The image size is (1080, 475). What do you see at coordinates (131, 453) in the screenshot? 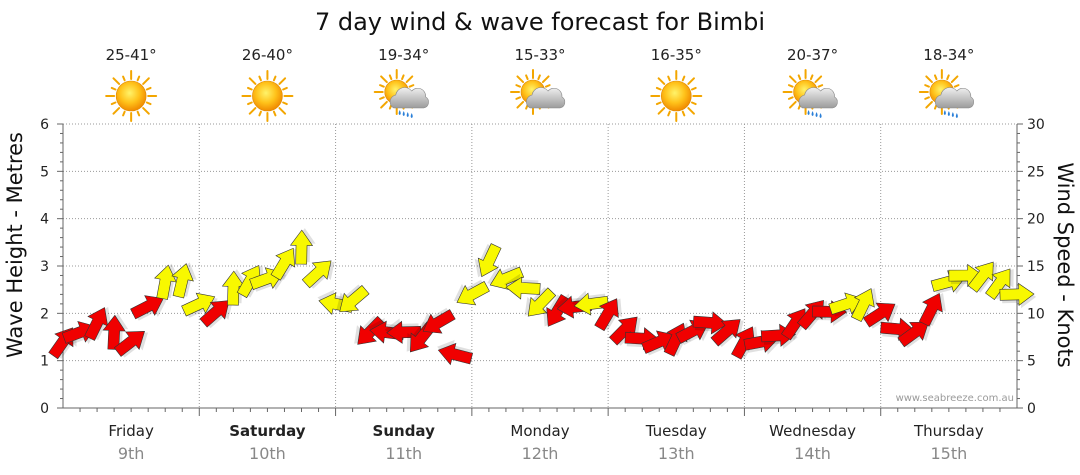
I see `x-date-label: 9th` at bounding box center [131, 453].